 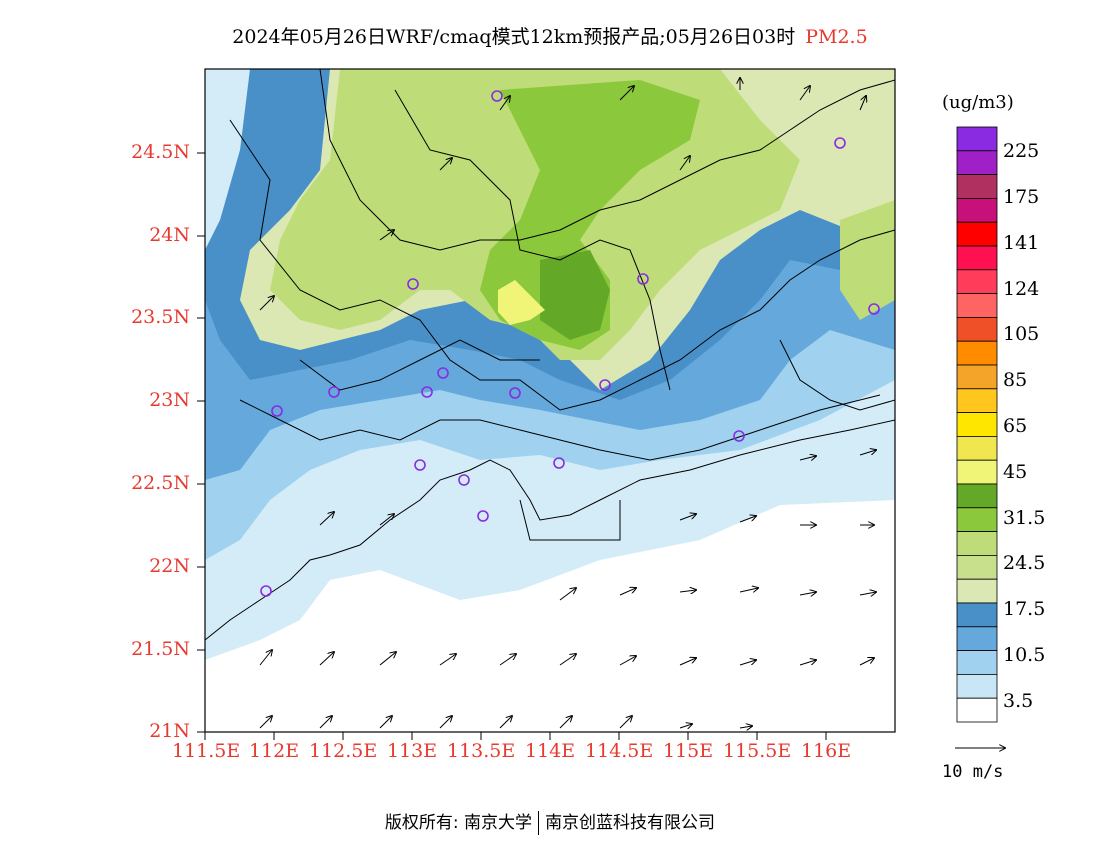 I want to click on colorbar-label: 45, so click(x=1015, y=472).